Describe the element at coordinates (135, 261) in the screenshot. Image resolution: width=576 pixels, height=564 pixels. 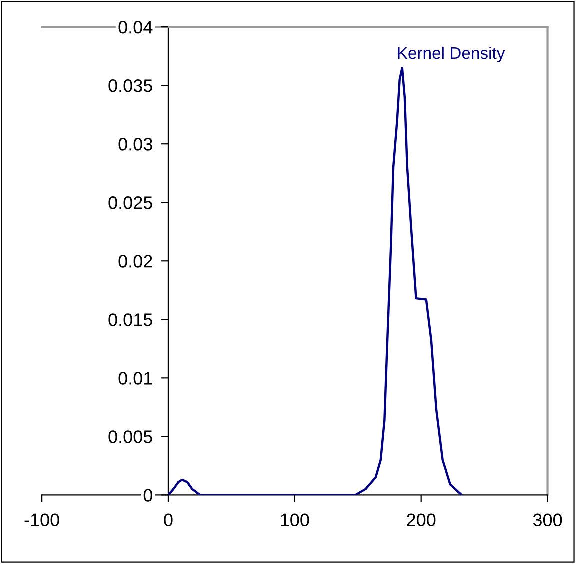
I see `y-tick-label: 0.02` at that location.